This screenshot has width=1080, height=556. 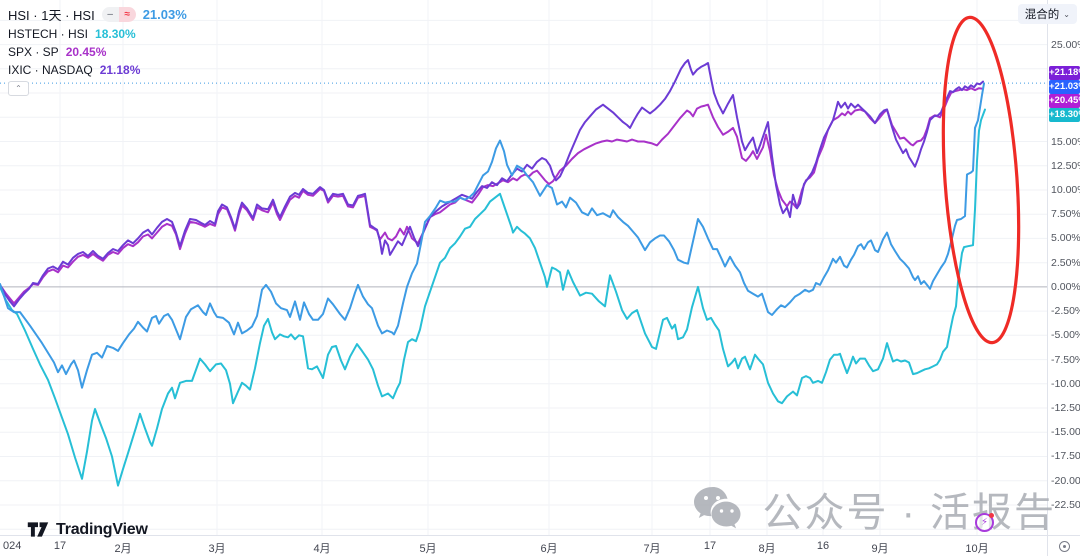 I want to click on legend-collapse-button: ⌃, so click(x=18, y=88).